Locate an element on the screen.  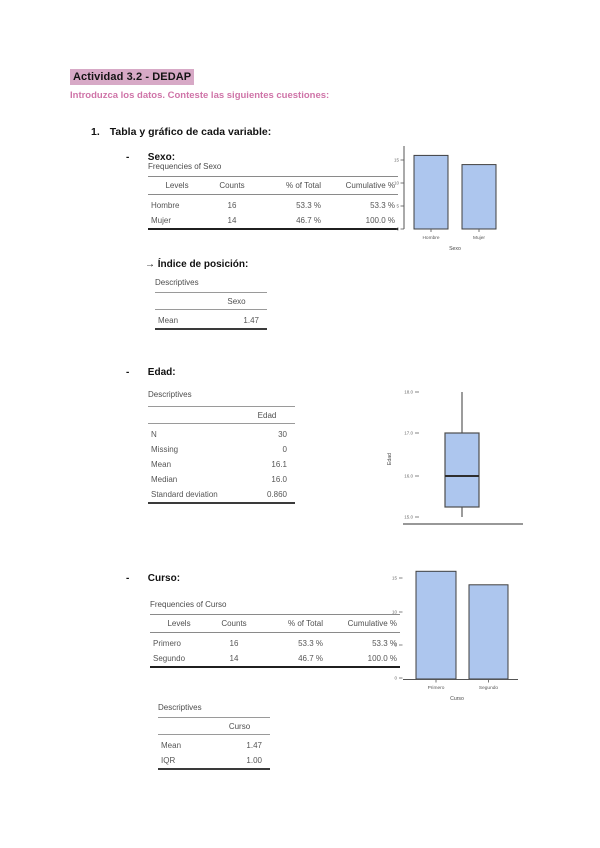
sexo-descriptives-table: Descriptives Sexo Mean 1.47 is located at coordinates (211, 304).